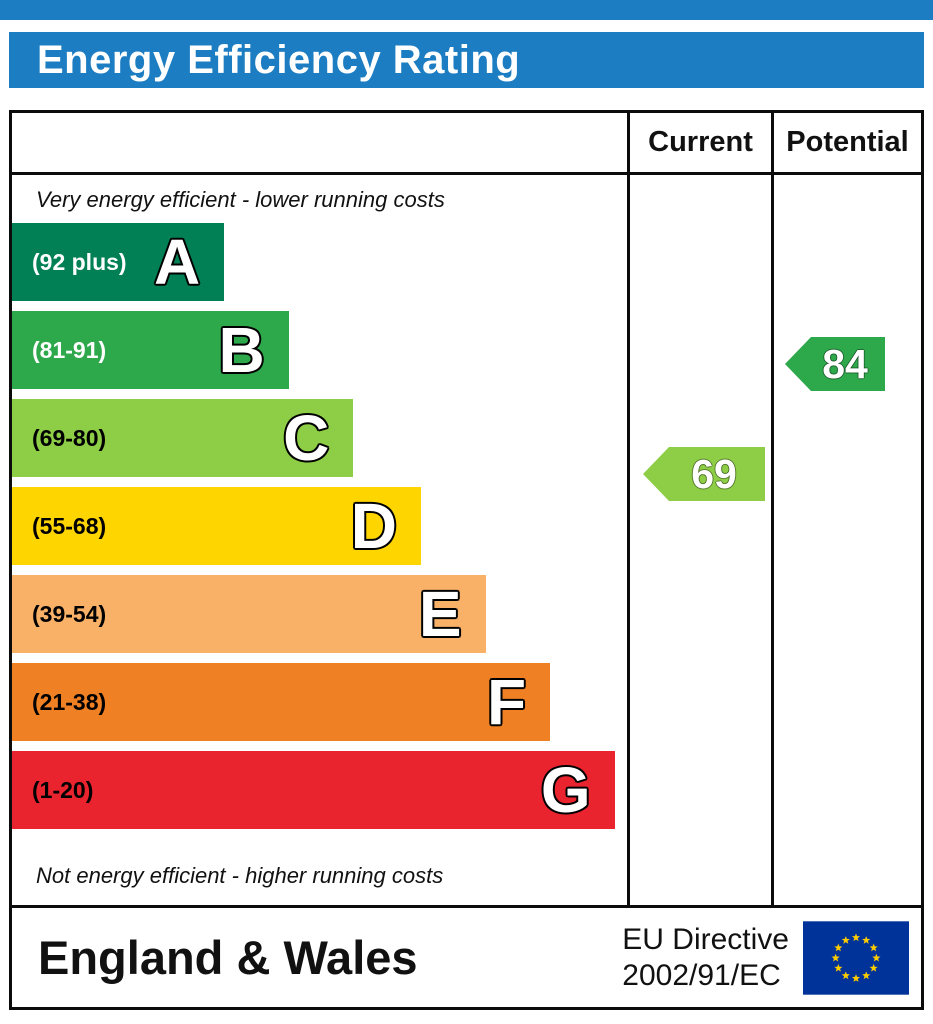 Image resolution: width=933 pixels, height=1024 pixels. I want to click on band-b-range: (81-91), so click(69, 349).